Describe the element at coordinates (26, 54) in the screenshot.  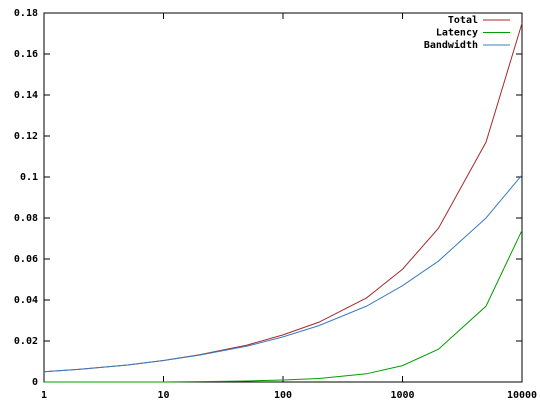
I see `y-tick-label: 0.16` at that location.